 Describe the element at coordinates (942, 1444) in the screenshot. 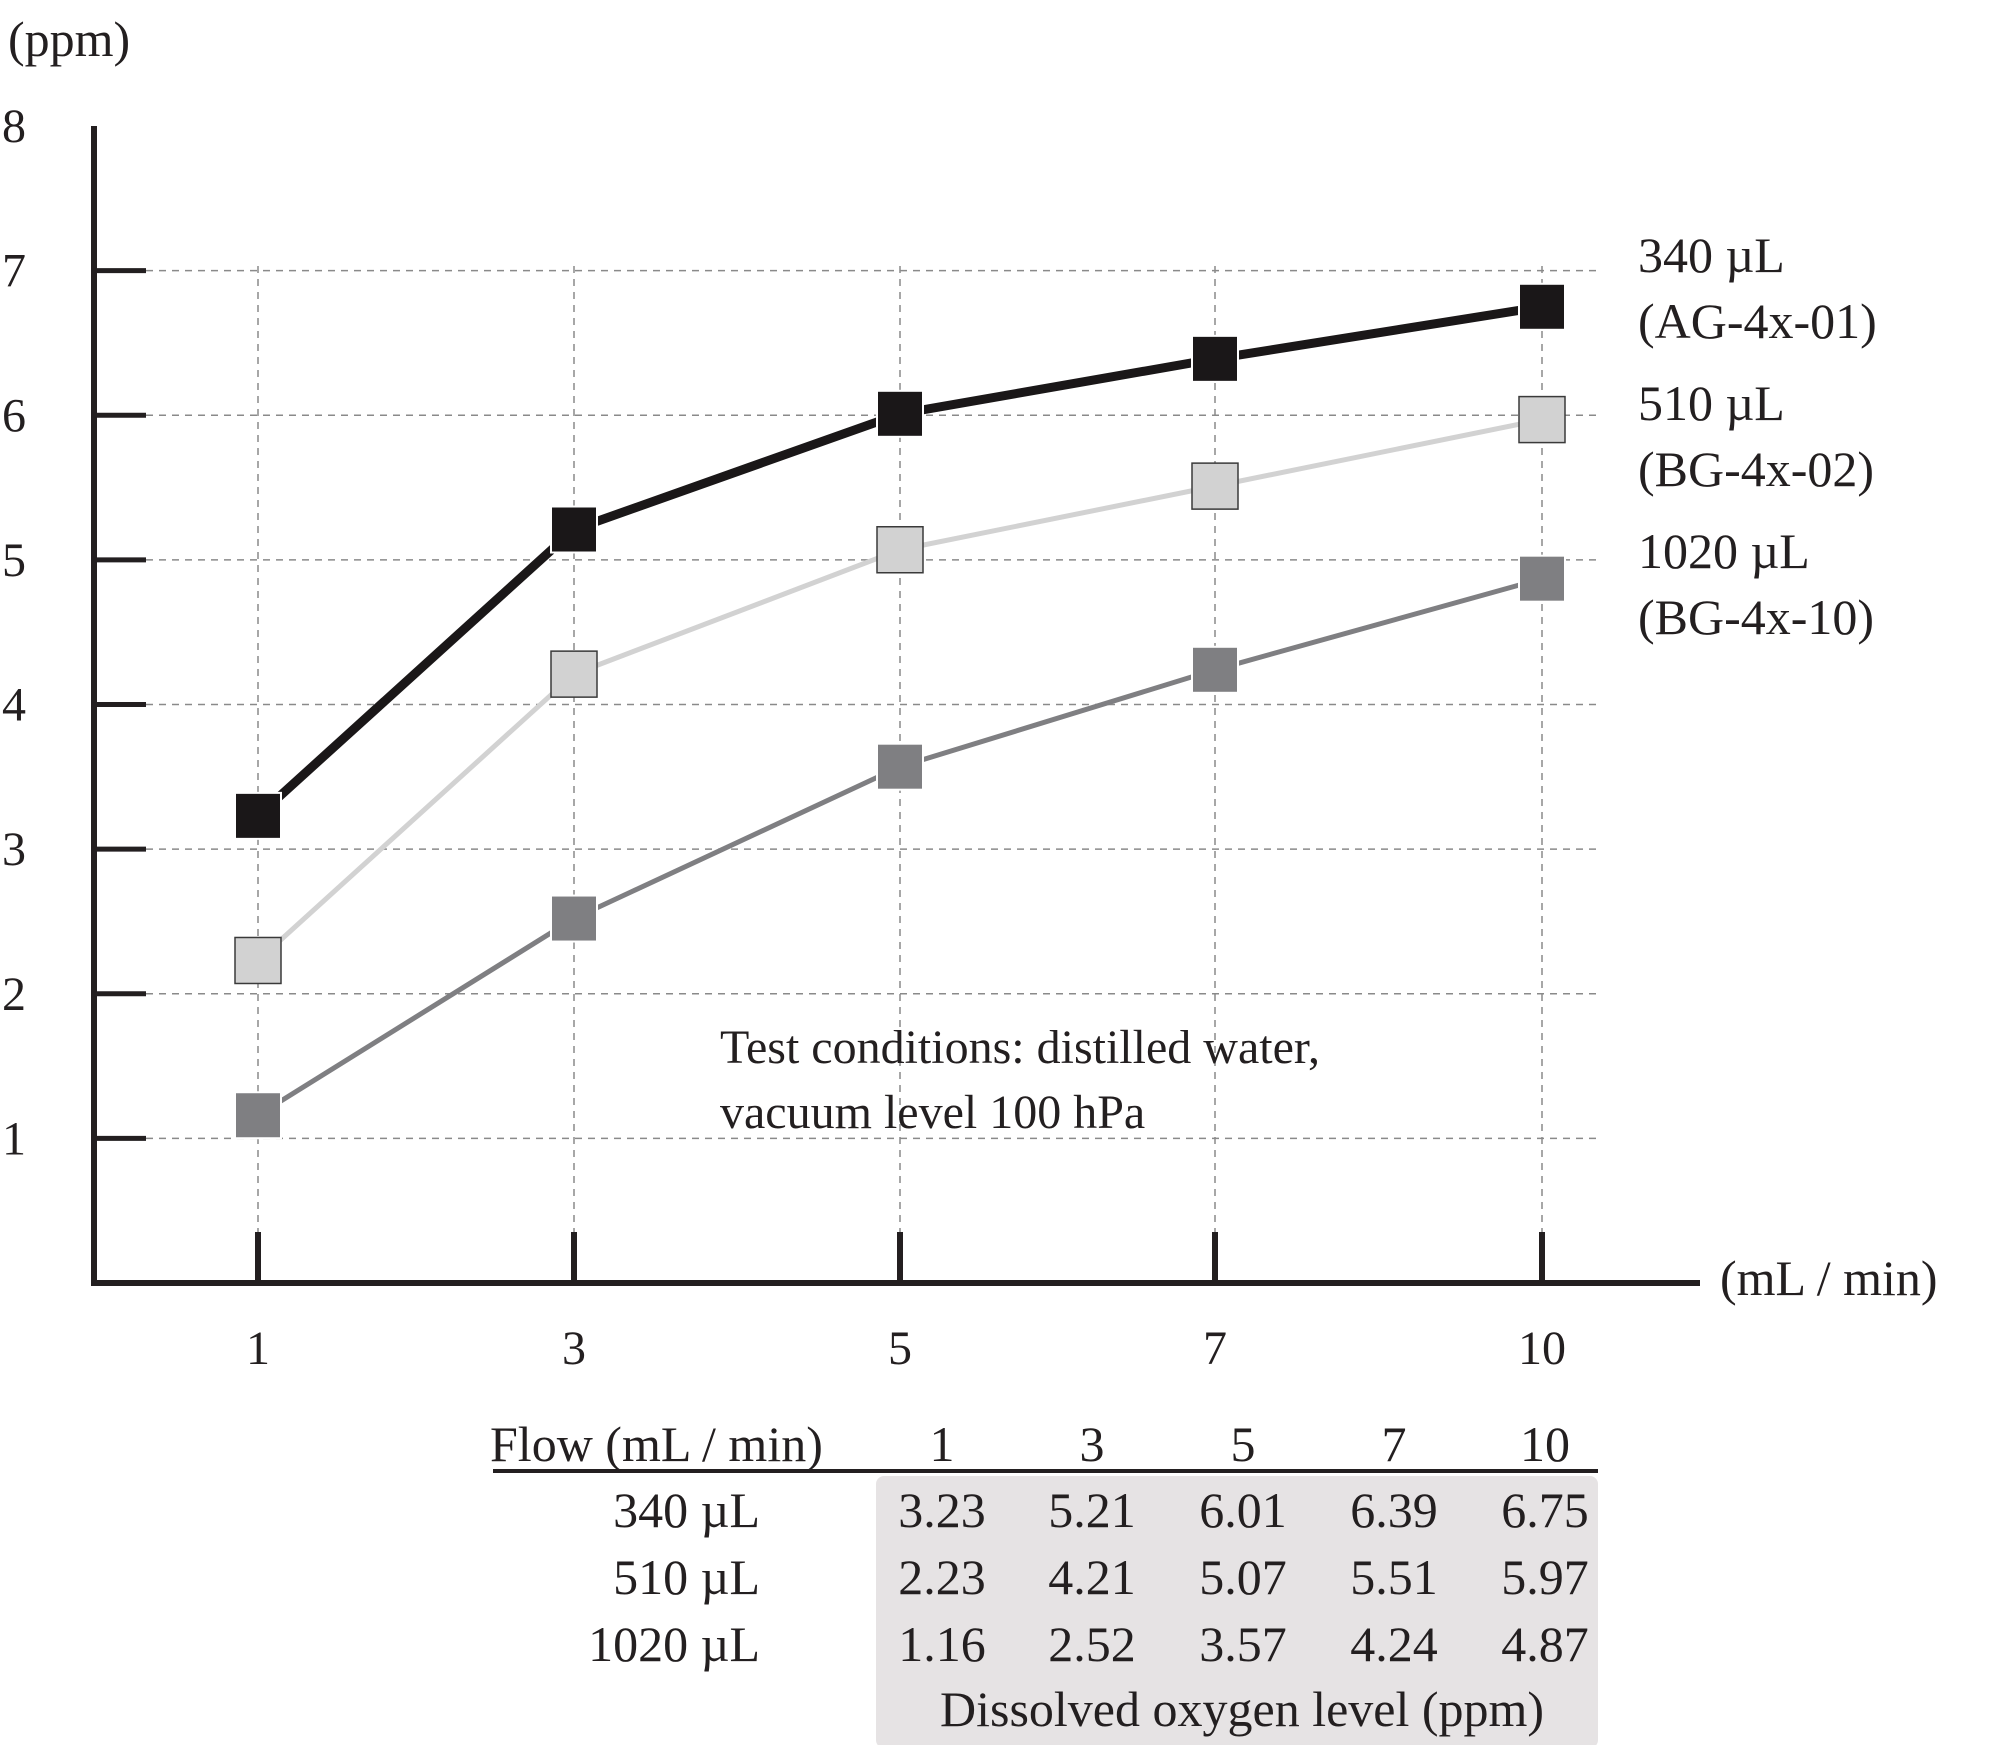

I see `table-column-header: 1` at that location.